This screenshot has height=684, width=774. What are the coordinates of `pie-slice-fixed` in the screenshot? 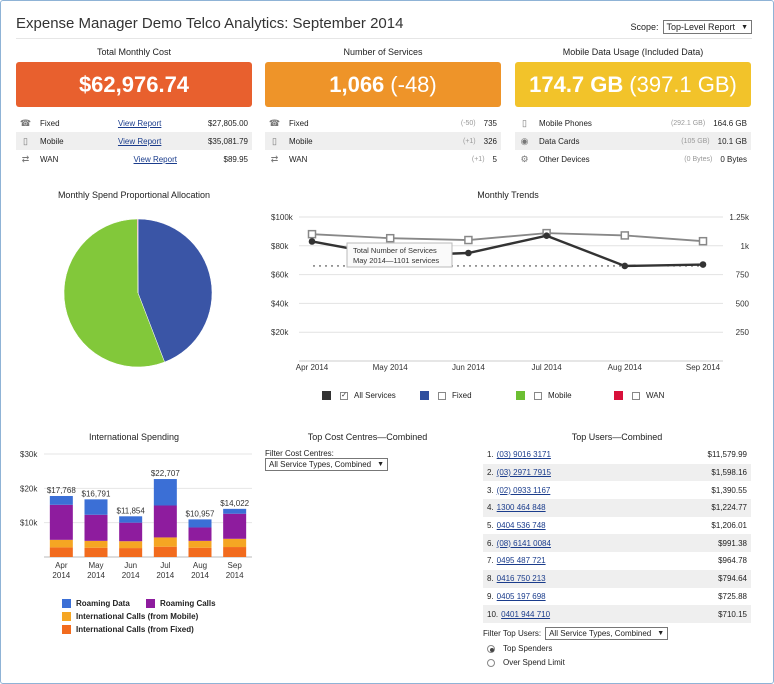 It's located at (175, 290).